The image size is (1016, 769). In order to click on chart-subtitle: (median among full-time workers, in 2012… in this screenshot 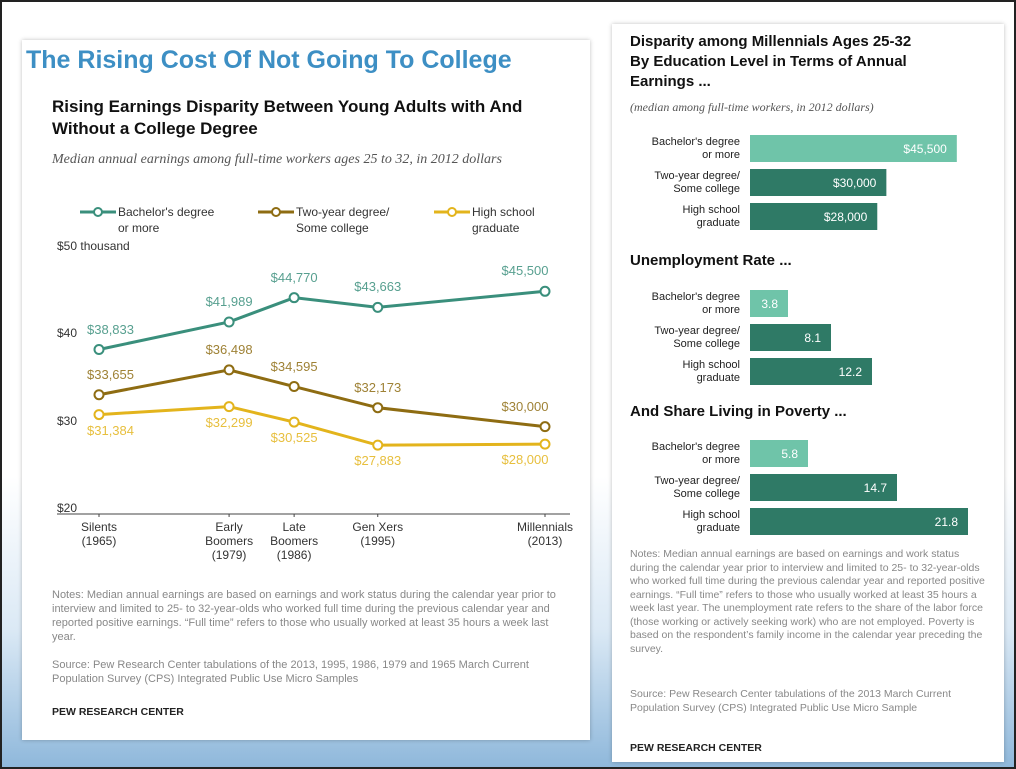, I will do `click(752, 107)`.